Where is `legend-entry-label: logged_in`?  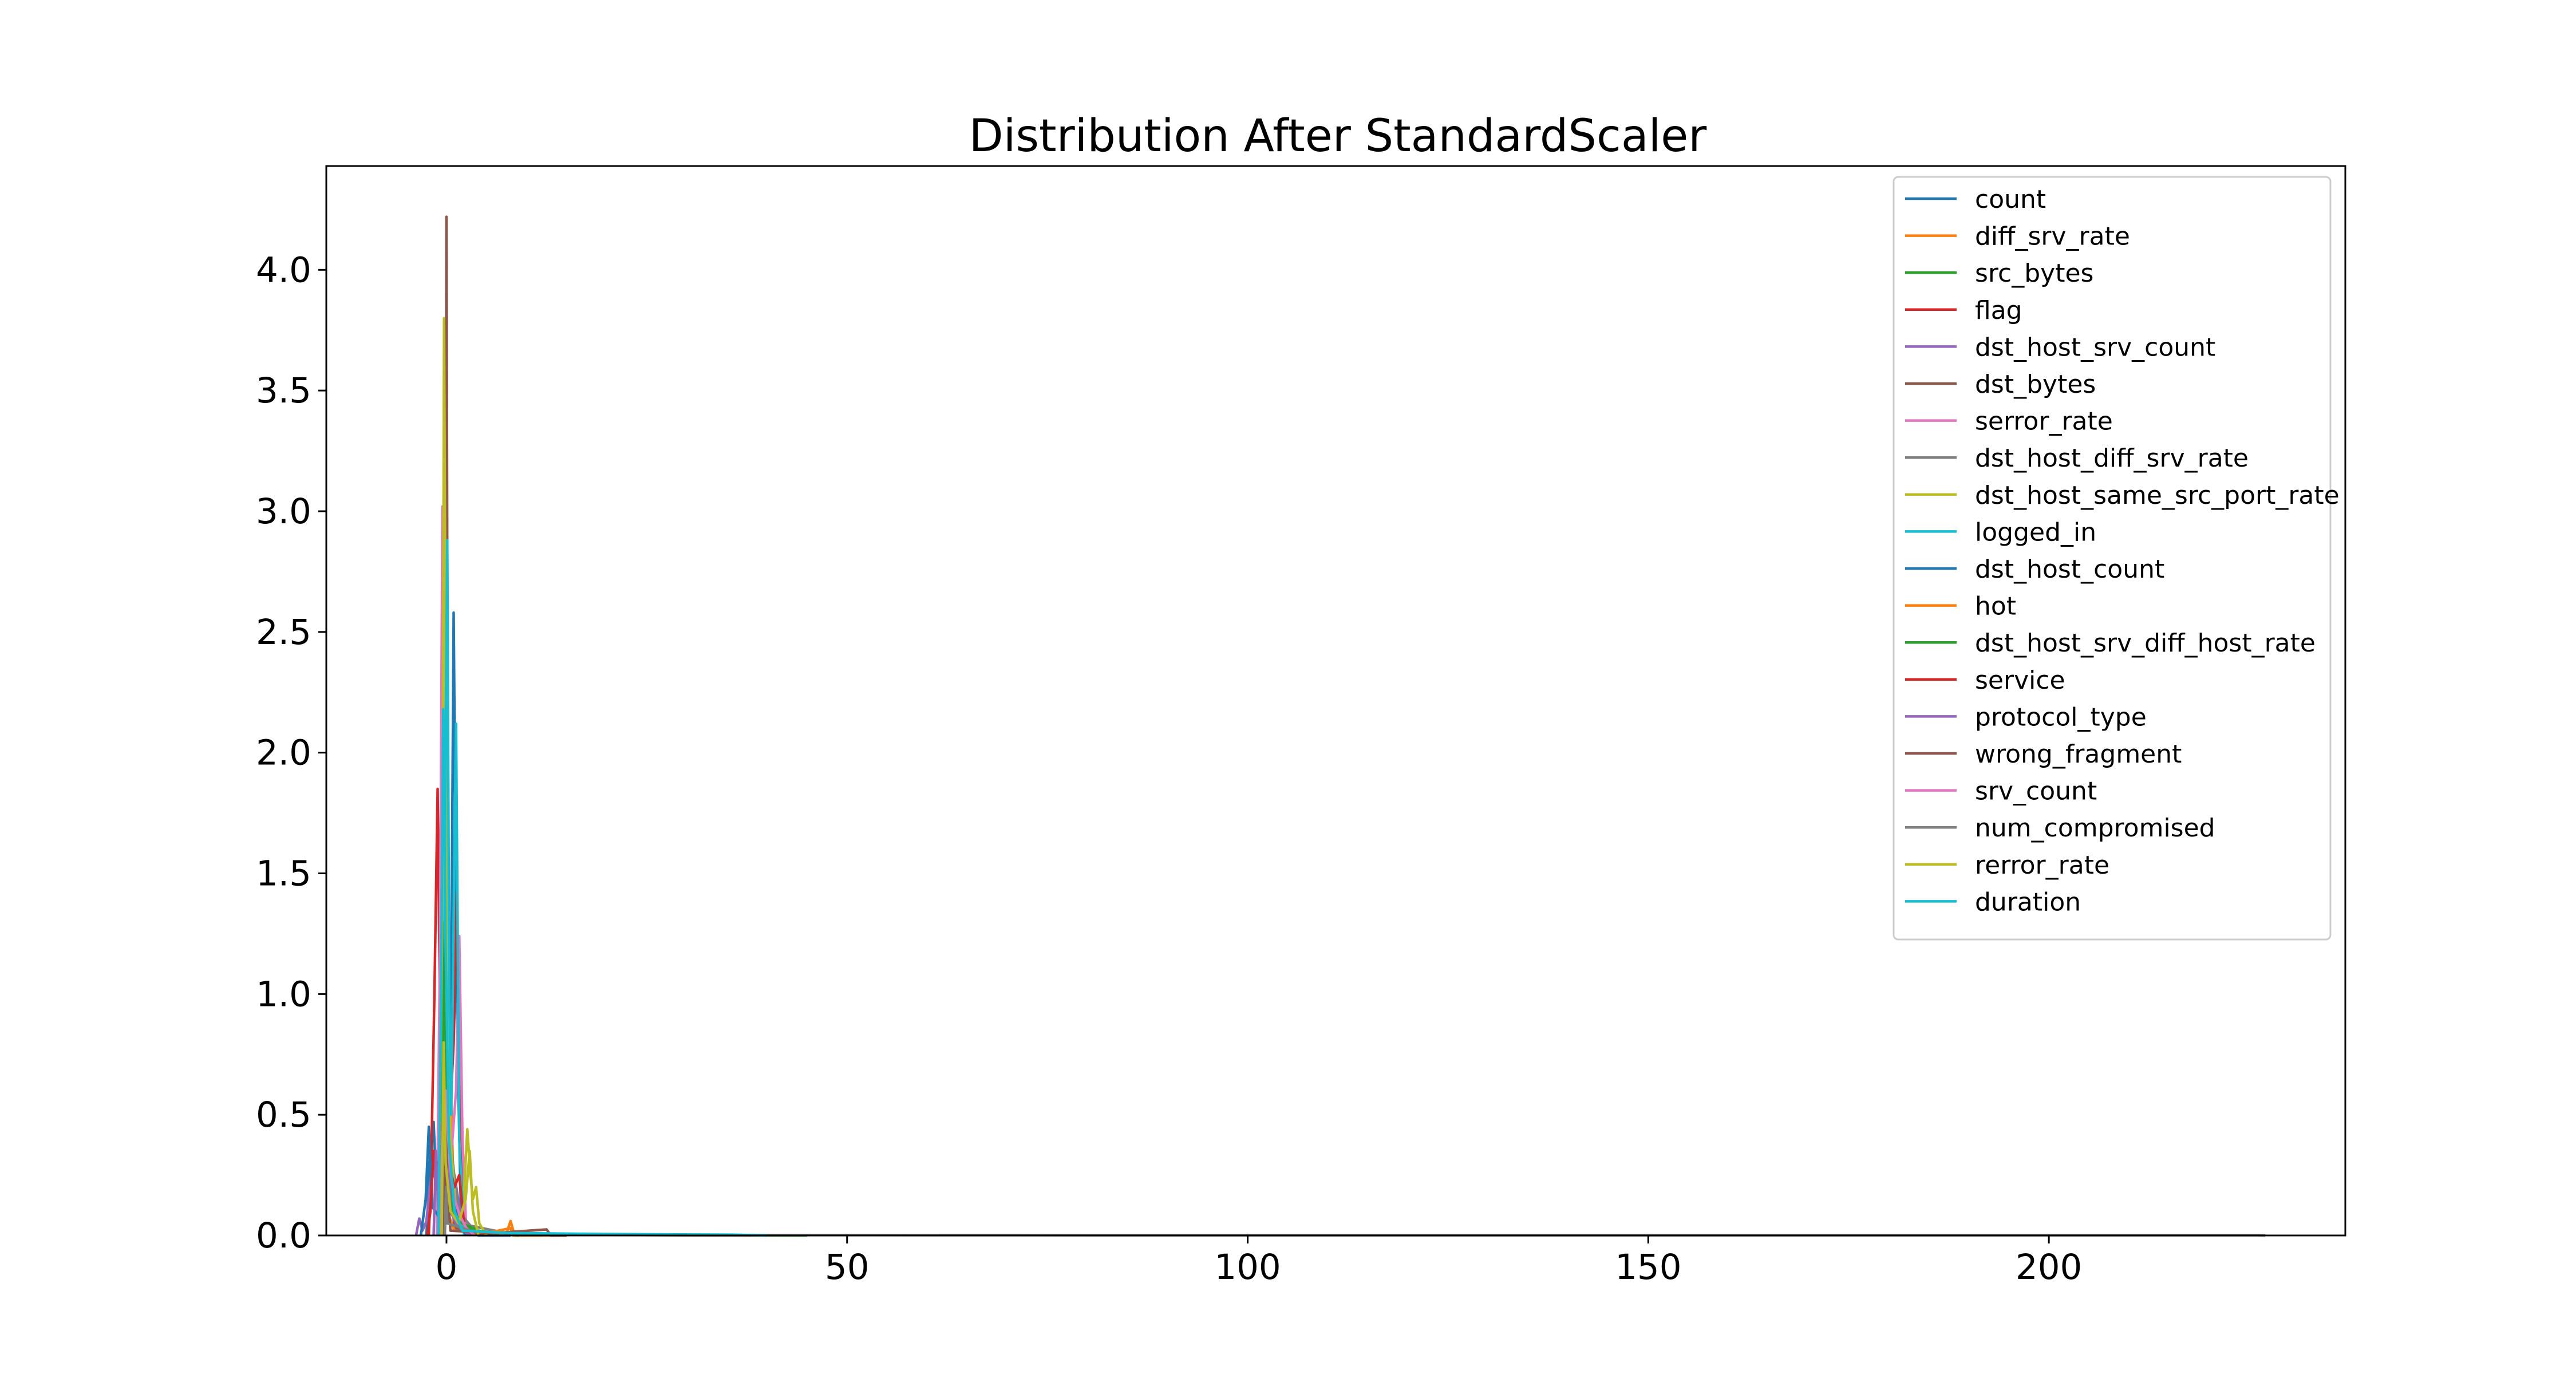 legend-entry-label: logged_in is located at coordinates (2035, 532).